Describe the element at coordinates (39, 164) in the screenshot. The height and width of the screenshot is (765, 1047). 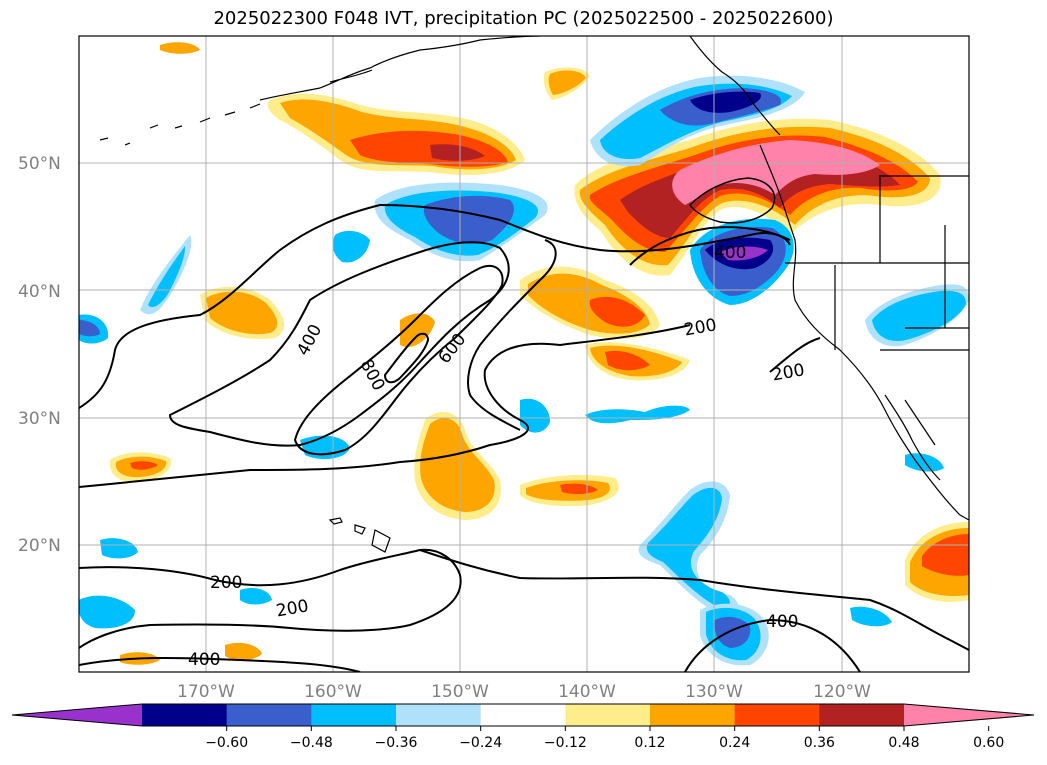
I see `latitude-label: 50°N` at that location.